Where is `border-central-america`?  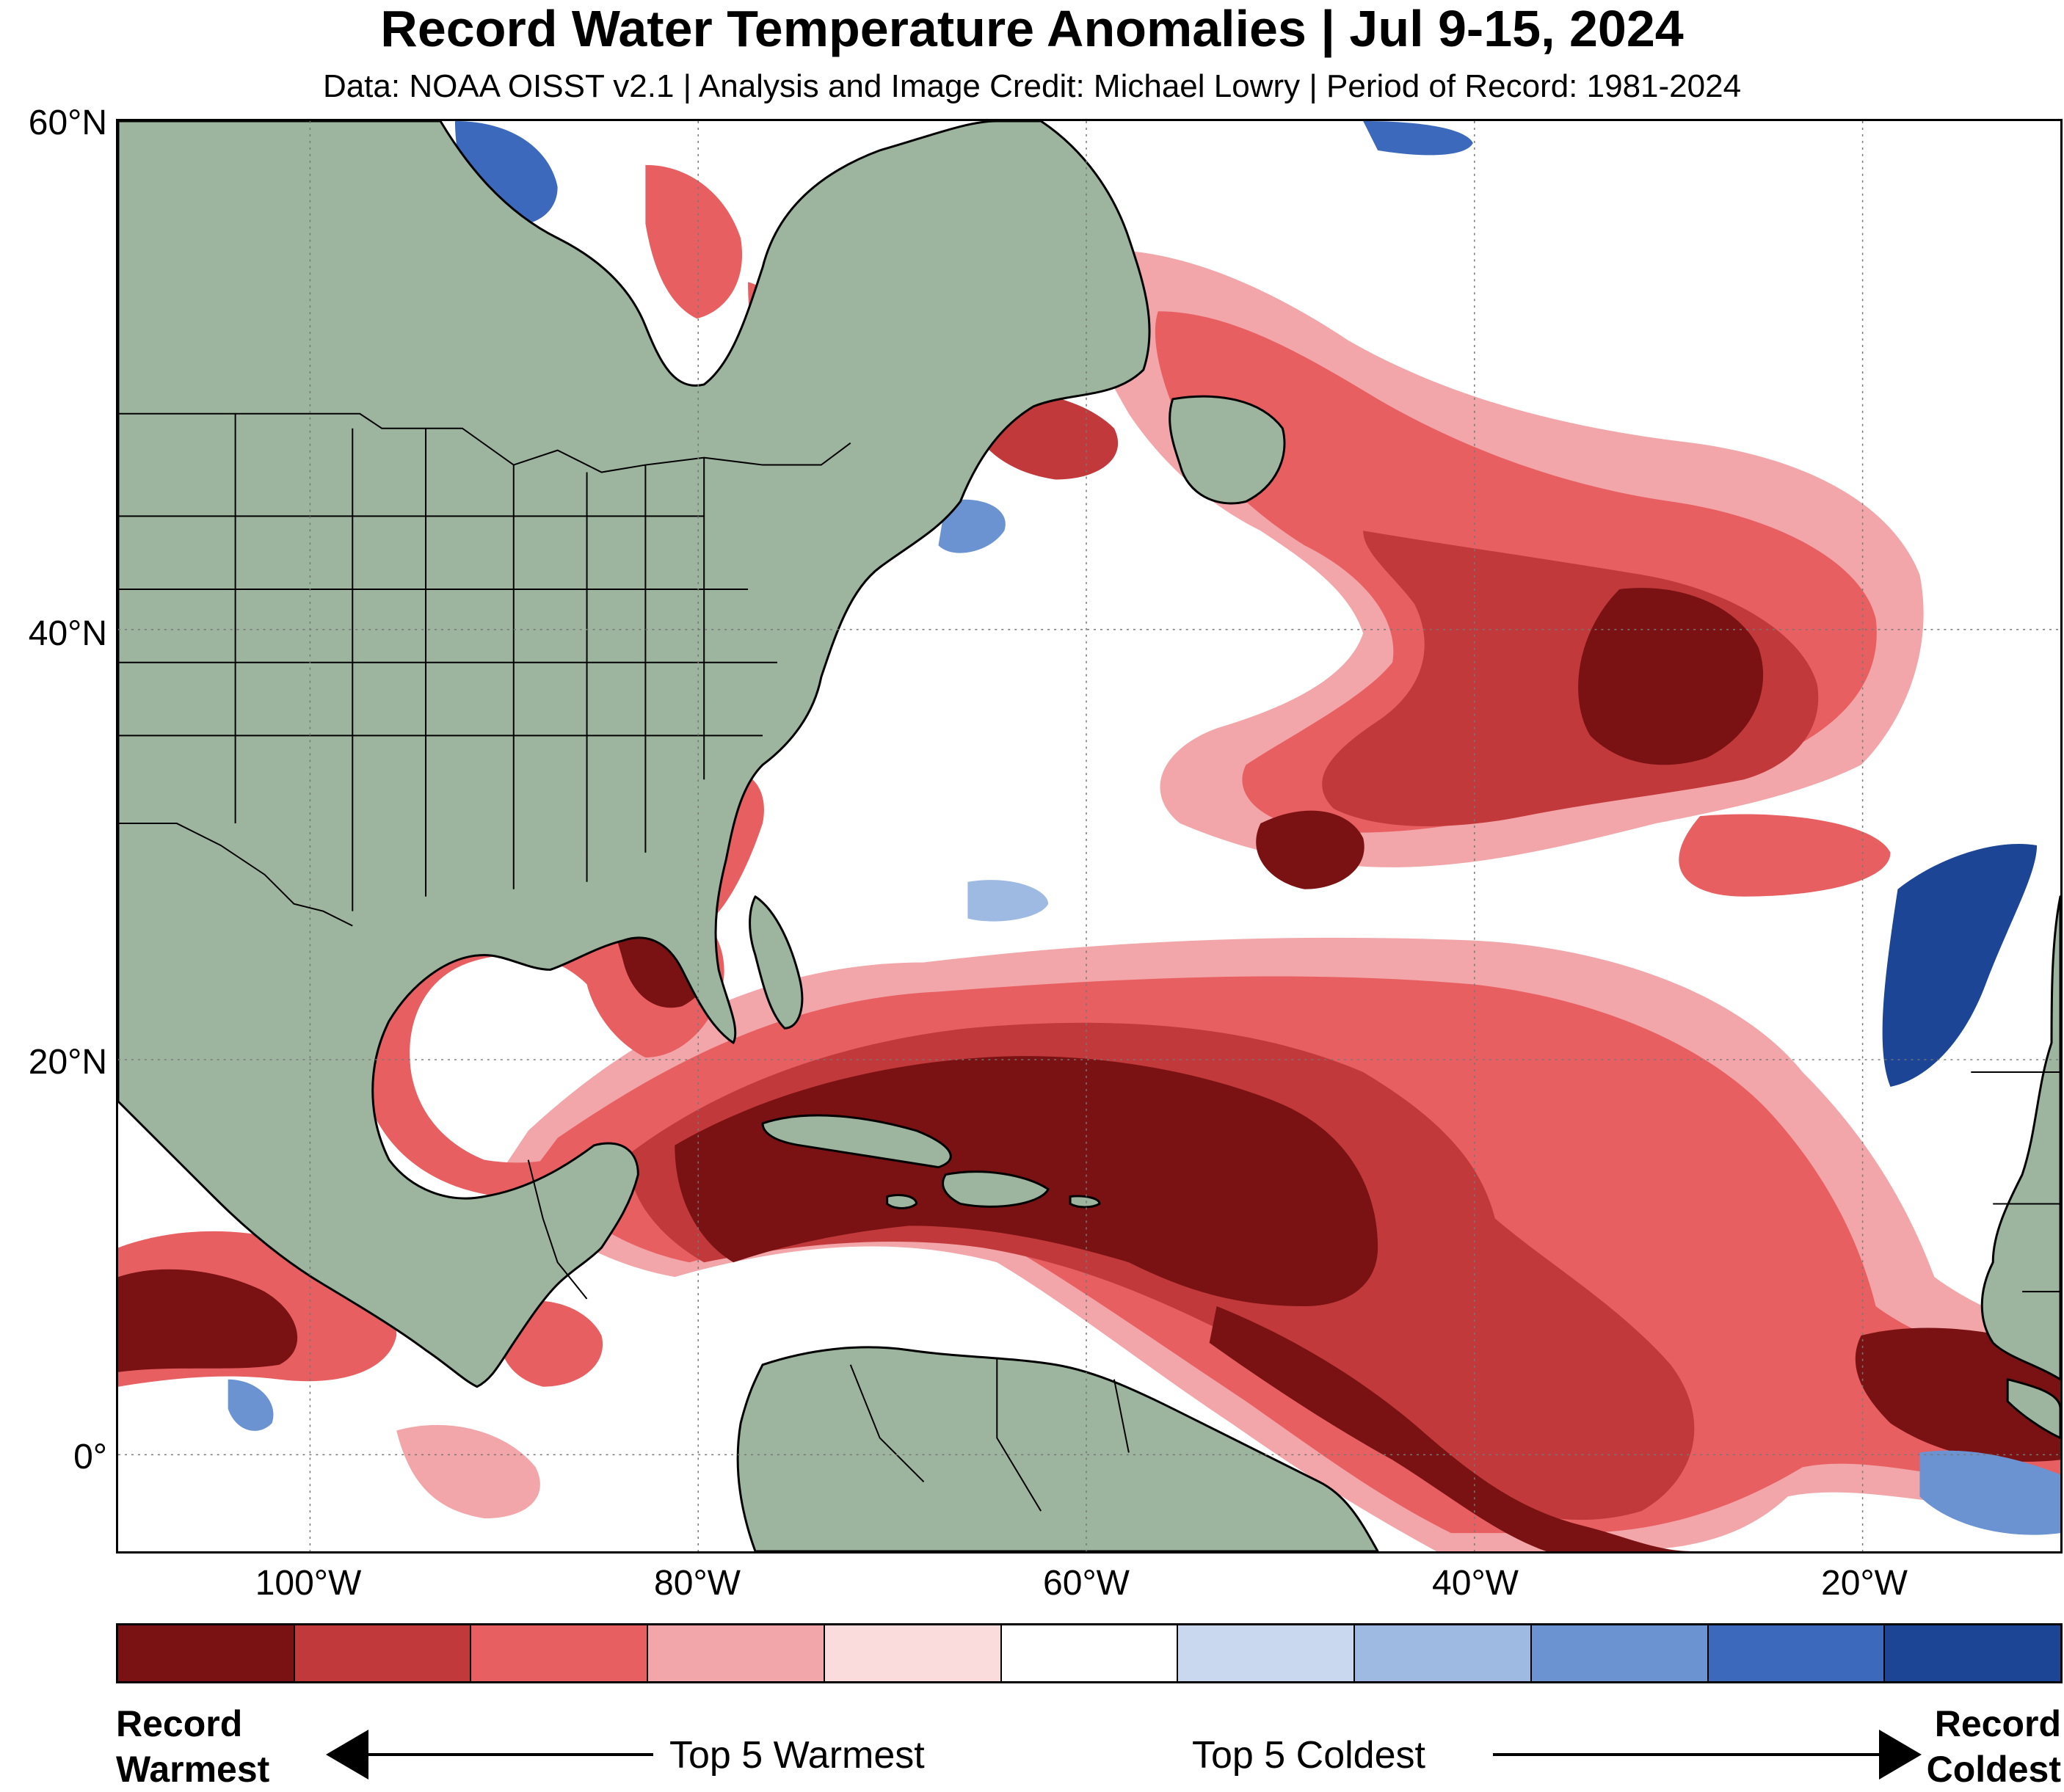 border-central-america is located at coordinates (557, 1229).